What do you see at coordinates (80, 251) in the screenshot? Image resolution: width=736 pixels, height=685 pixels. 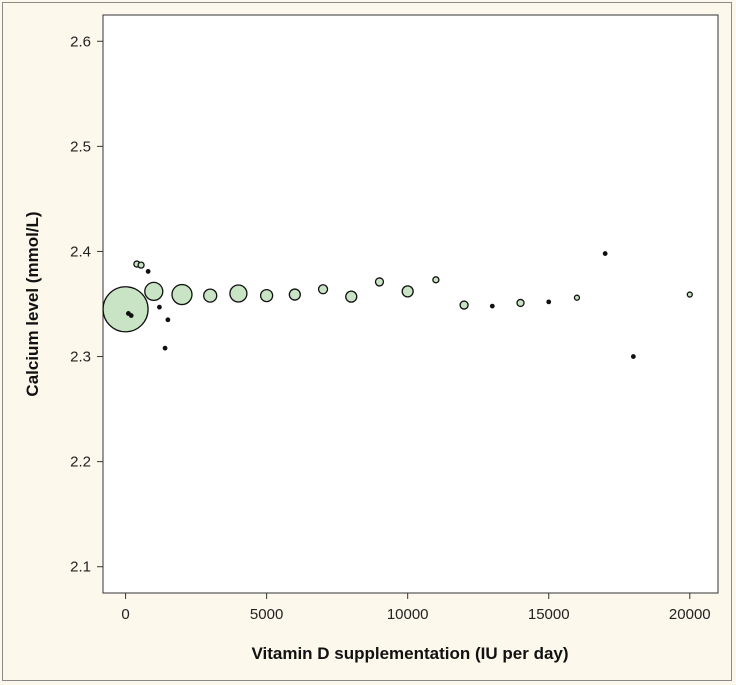 I see `y-tick-label: 2.4` at bounding box center [80, 251].